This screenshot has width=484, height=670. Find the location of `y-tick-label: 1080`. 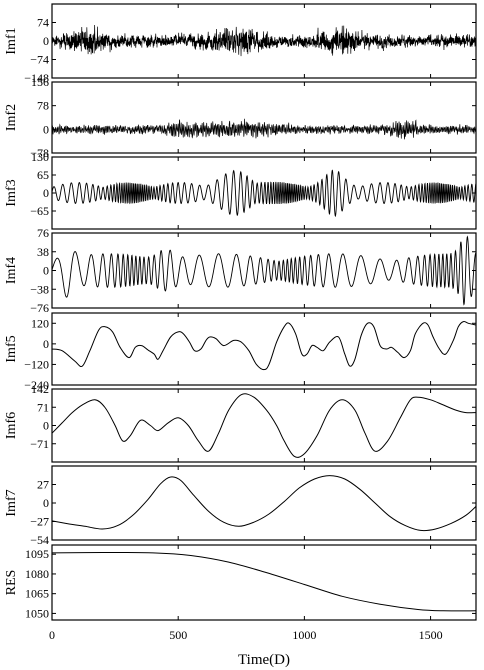

y-tick-label: 1080 is located at coordinates (37, 574).